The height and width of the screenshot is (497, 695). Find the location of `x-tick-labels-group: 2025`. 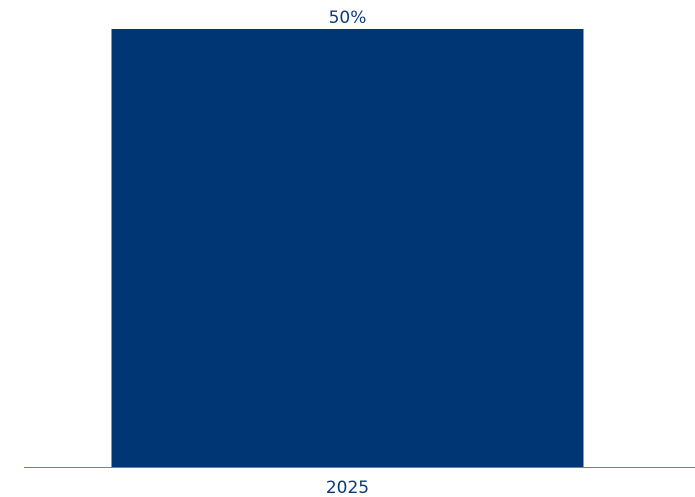

x-tick-labels-group: 2025 is located at coordinates (347, 487).